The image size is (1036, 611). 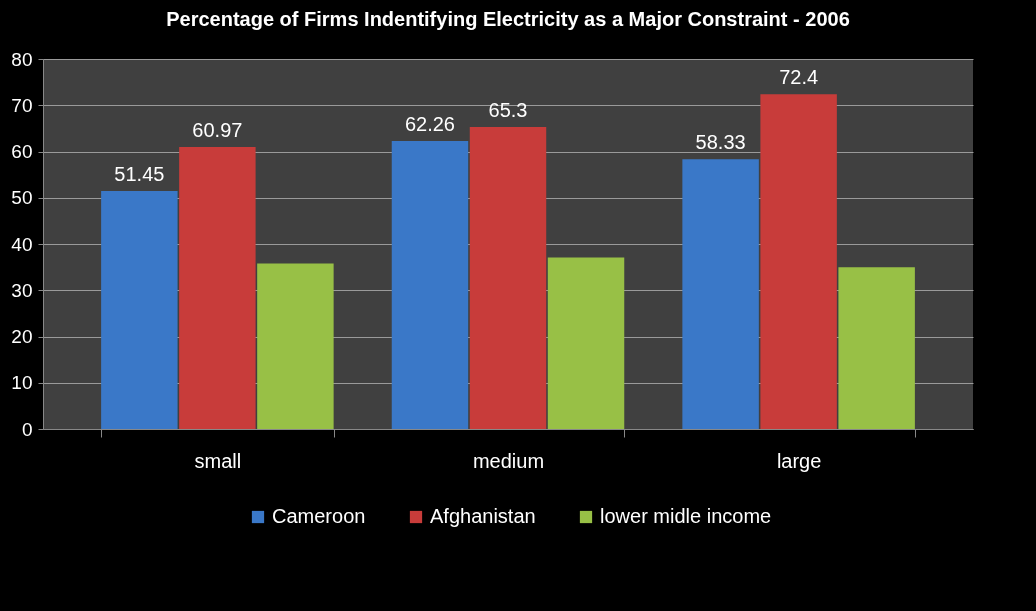 What do you see at coordinates (720, 142) in the screenshot?
I see `data-label: 58.33` at bounding box center [720, 142].